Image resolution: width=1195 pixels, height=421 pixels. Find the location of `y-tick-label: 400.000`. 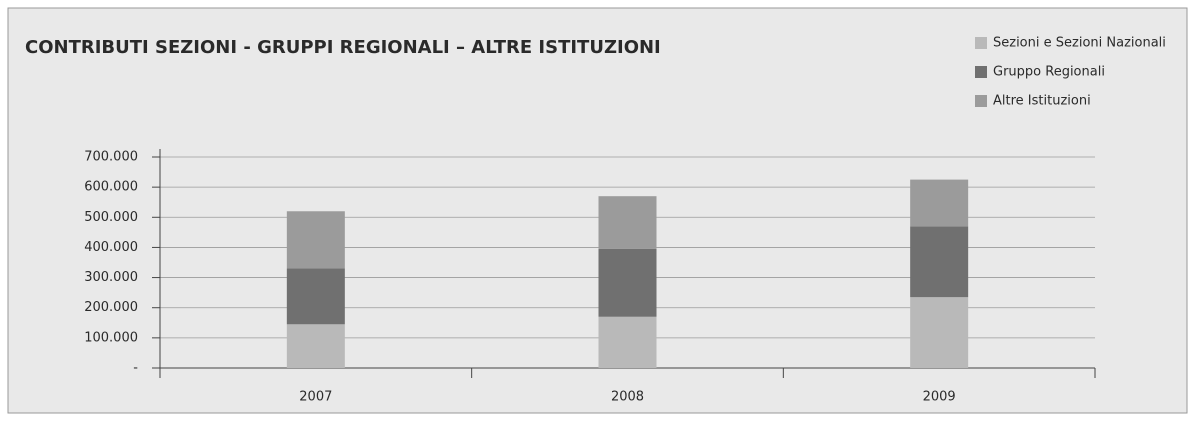

y-tick-label: 400.000 is located at coordinates (111, 247).